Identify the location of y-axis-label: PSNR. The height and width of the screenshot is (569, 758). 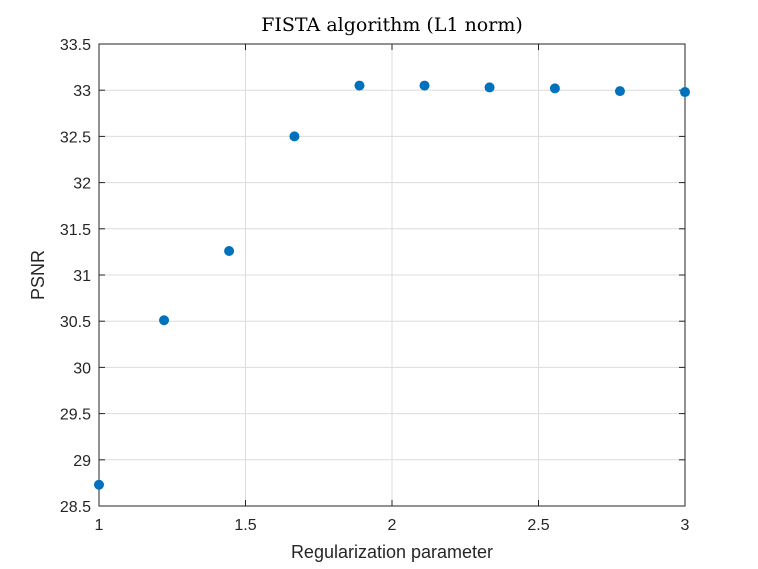
(38, 275).